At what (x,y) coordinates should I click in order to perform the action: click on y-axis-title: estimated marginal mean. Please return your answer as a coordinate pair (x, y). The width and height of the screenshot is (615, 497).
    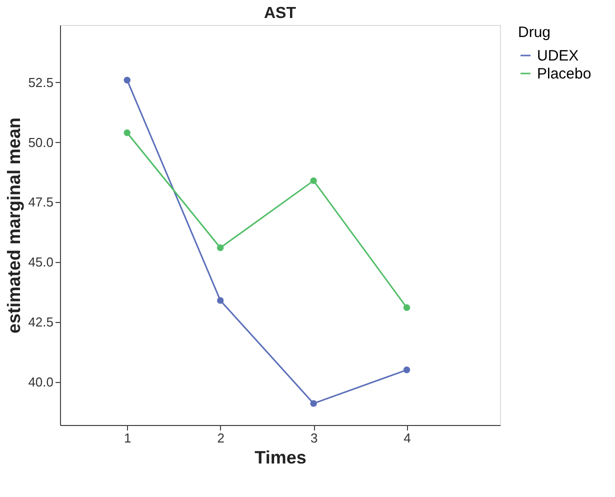
    Looking at the image, I should click on (14, 225).